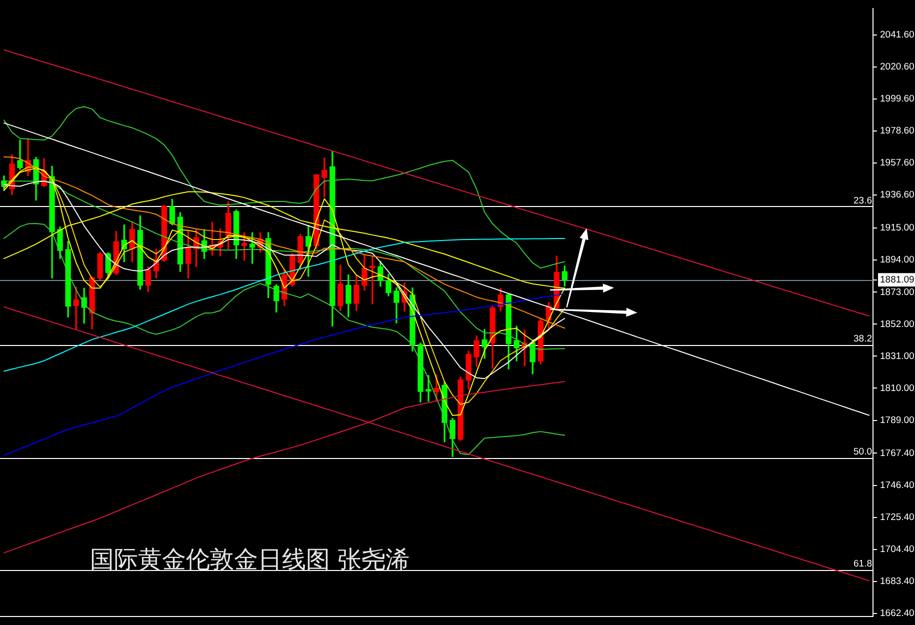 The width and height of the screenshot is (915, 625). What do you see at coordinates (897, 485) in the screenshot?
I see `y-tick-label: 1746.40` at bounding box center [897, 485].